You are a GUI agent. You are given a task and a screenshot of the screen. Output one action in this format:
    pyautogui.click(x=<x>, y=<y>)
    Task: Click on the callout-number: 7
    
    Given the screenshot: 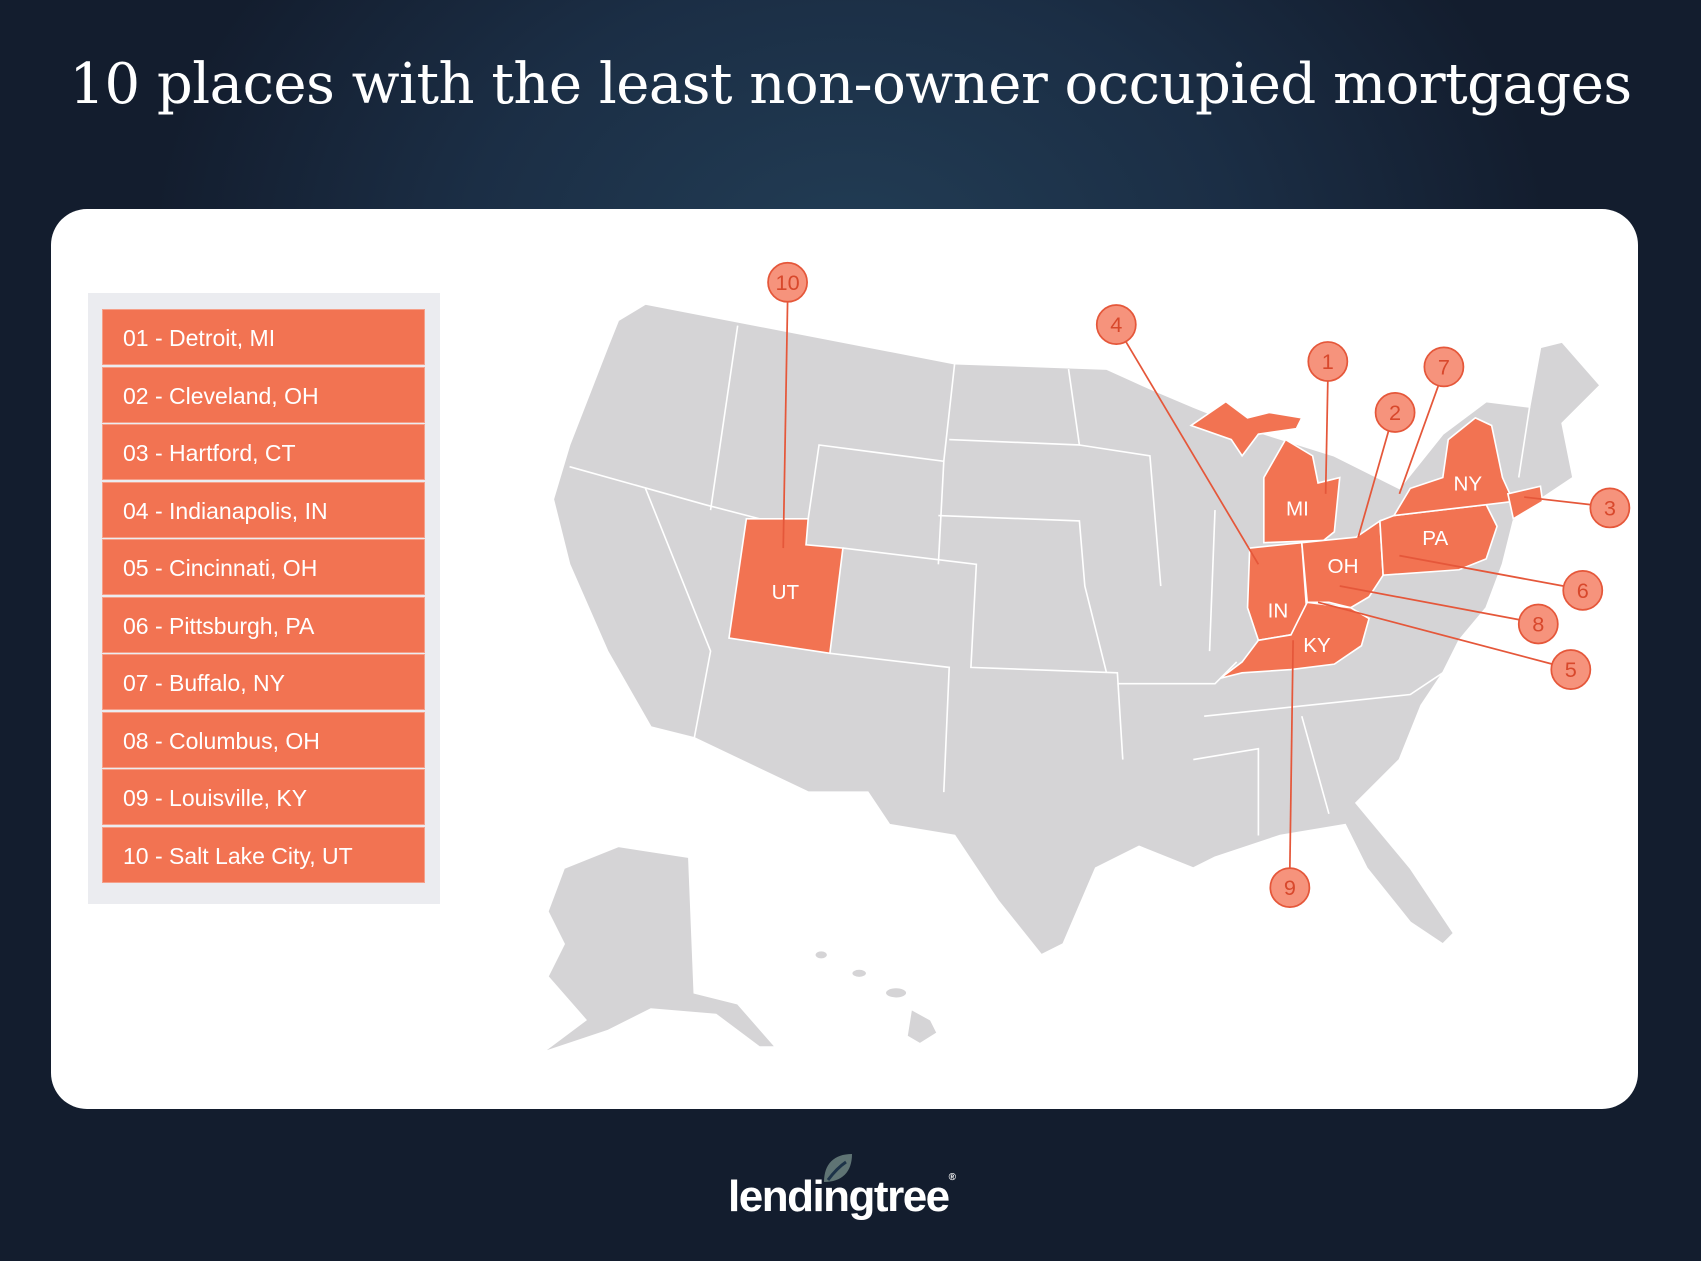 What is the action you would take?
    pyautogui.click(x=1444, y=366)
    